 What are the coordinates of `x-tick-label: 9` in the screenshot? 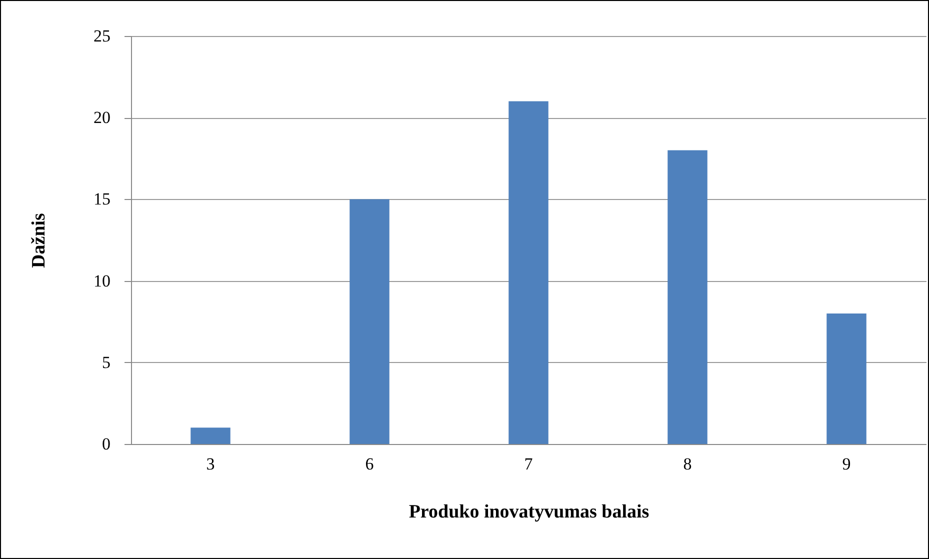 It's located at (846, 464).